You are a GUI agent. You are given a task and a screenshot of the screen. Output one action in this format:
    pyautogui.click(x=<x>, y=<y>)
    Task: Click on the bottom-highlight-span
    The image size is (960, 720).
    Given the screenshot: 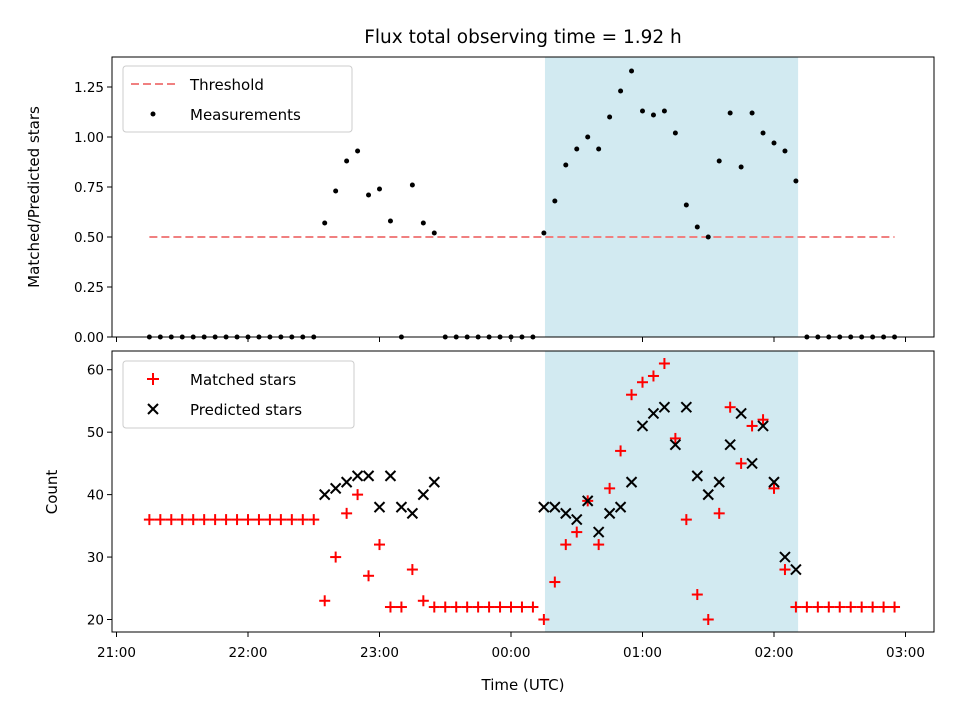 What is the action you would take?
    pyautogui.click(x=671, y=491)
    